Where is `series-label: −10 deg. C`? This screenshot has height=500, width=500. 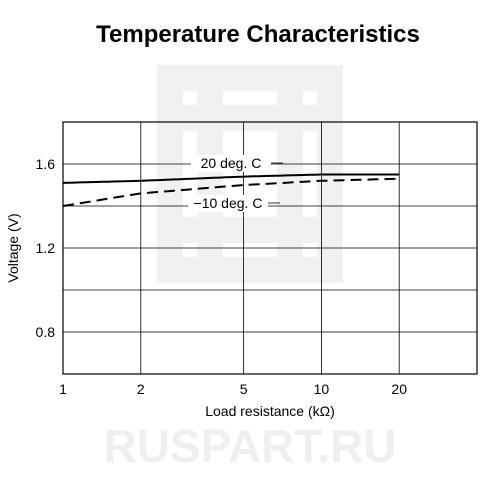 series-label: −10 deg. C is located at coordinates (228, 203).